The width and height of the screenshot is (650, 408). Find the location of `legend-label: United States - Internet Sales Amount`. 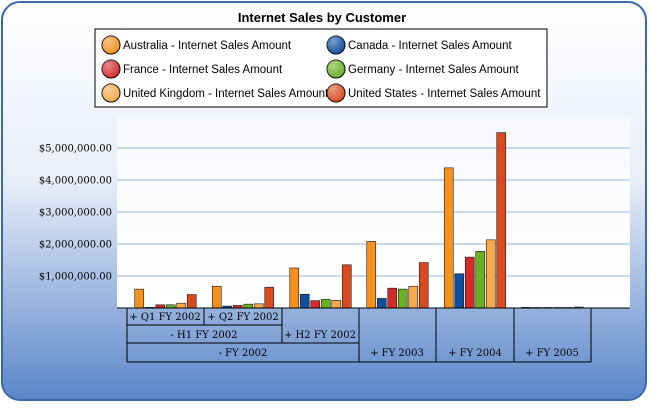

legend-label: United States - Internet Sales Amount is located at coordinates (444, 94).